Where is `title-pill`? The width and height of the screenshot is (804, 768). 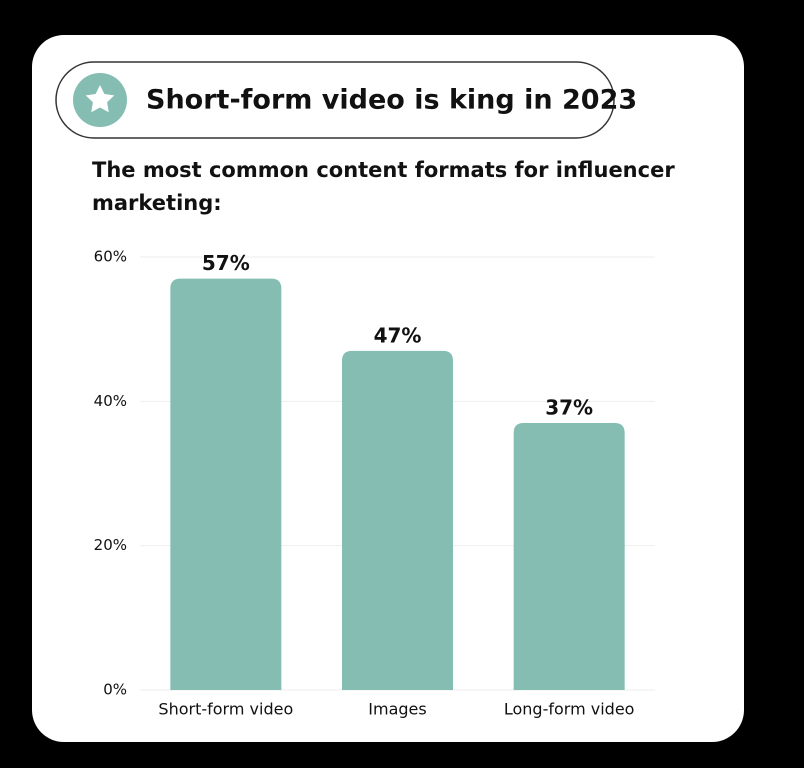
title-pill is located at coordinates (335, 100).